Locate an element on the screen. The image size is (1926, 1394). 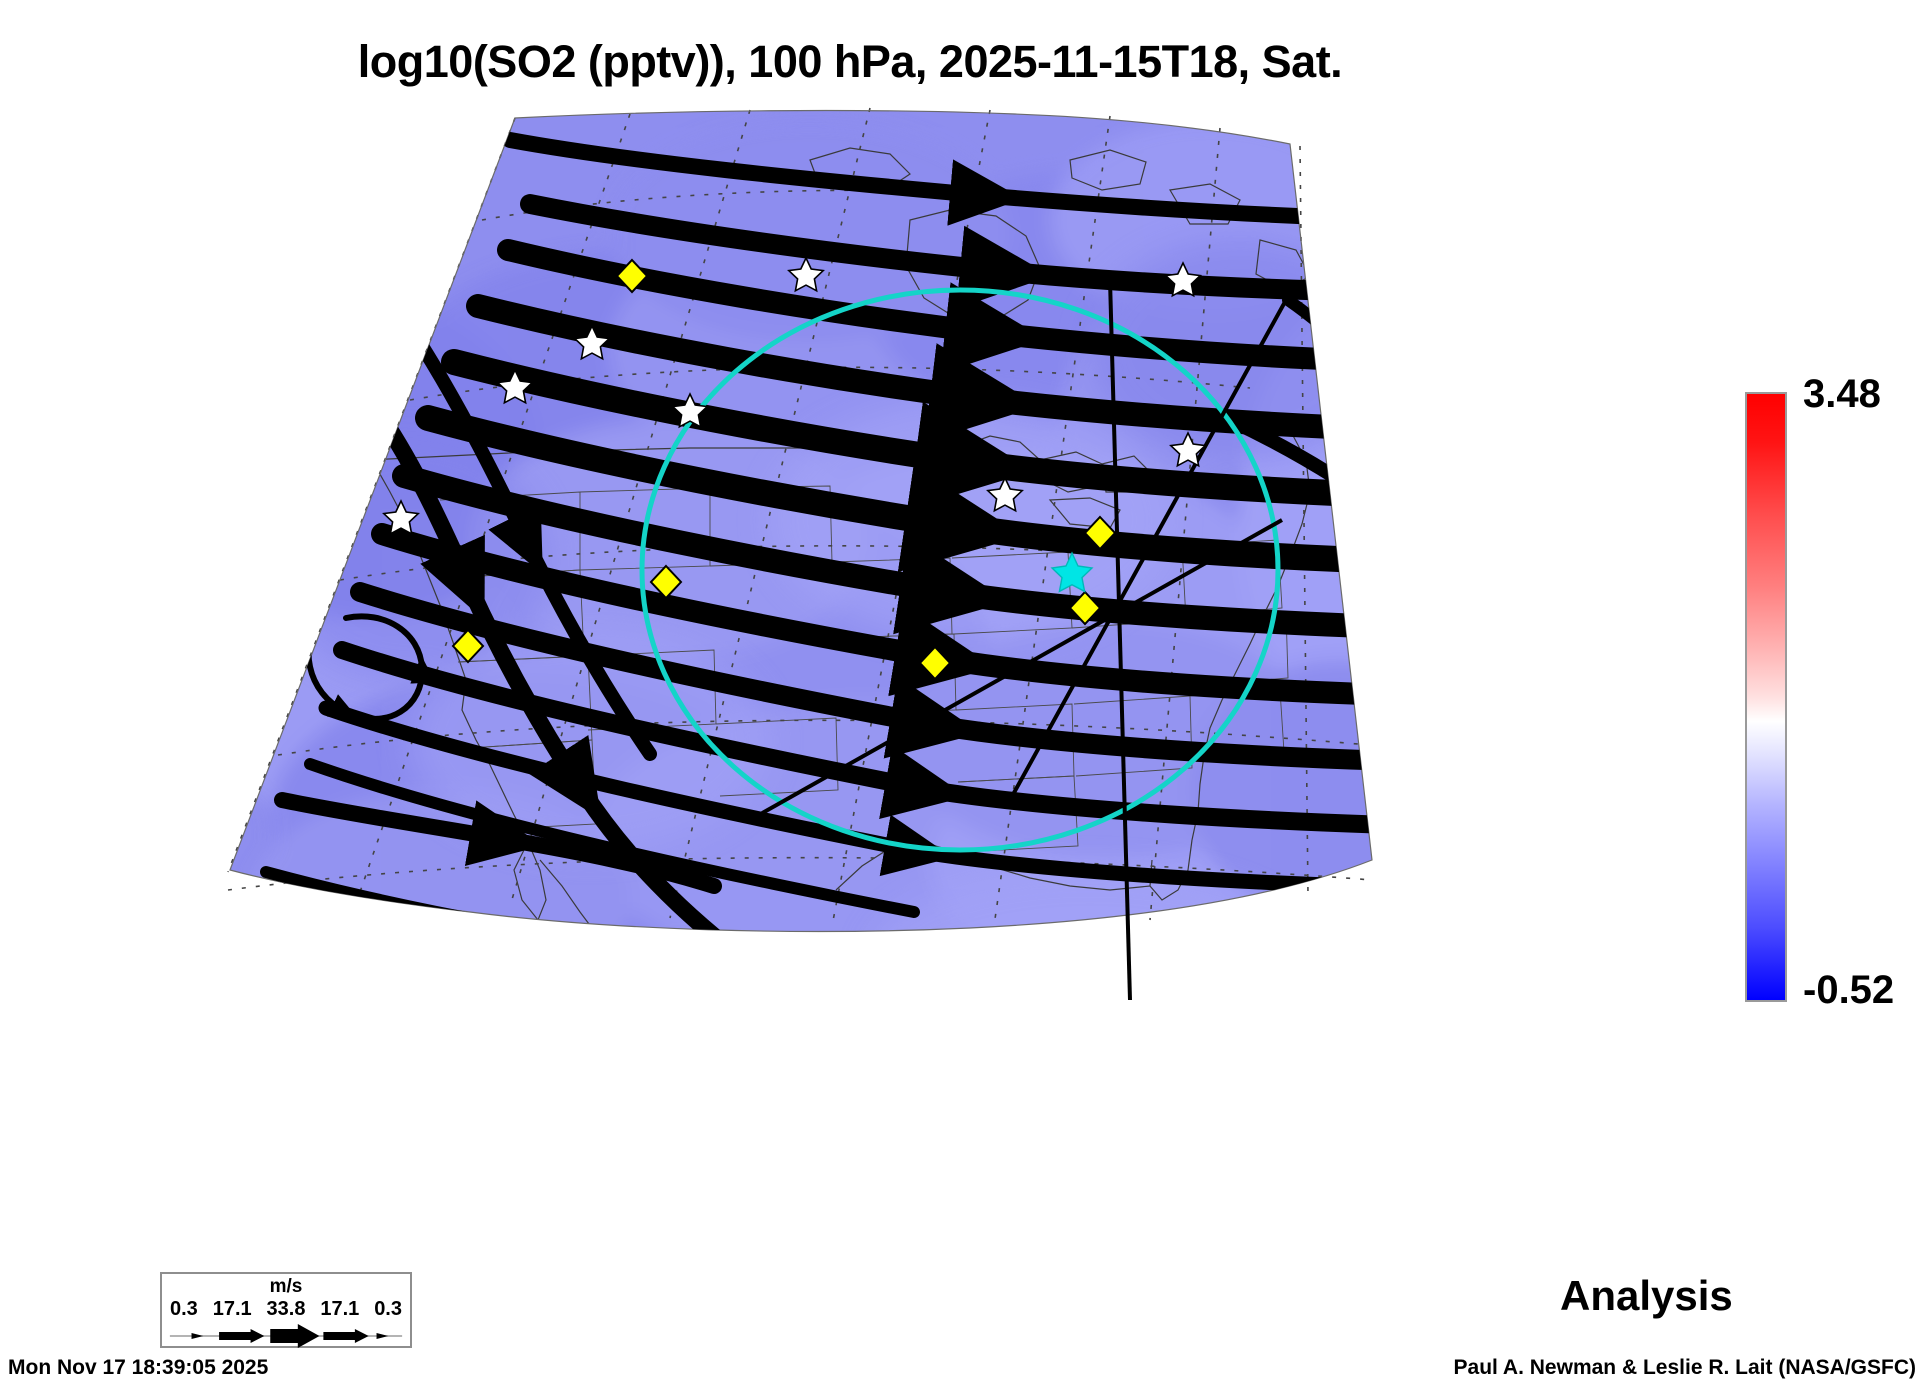
range-ring is located at coordinates (960, 570).